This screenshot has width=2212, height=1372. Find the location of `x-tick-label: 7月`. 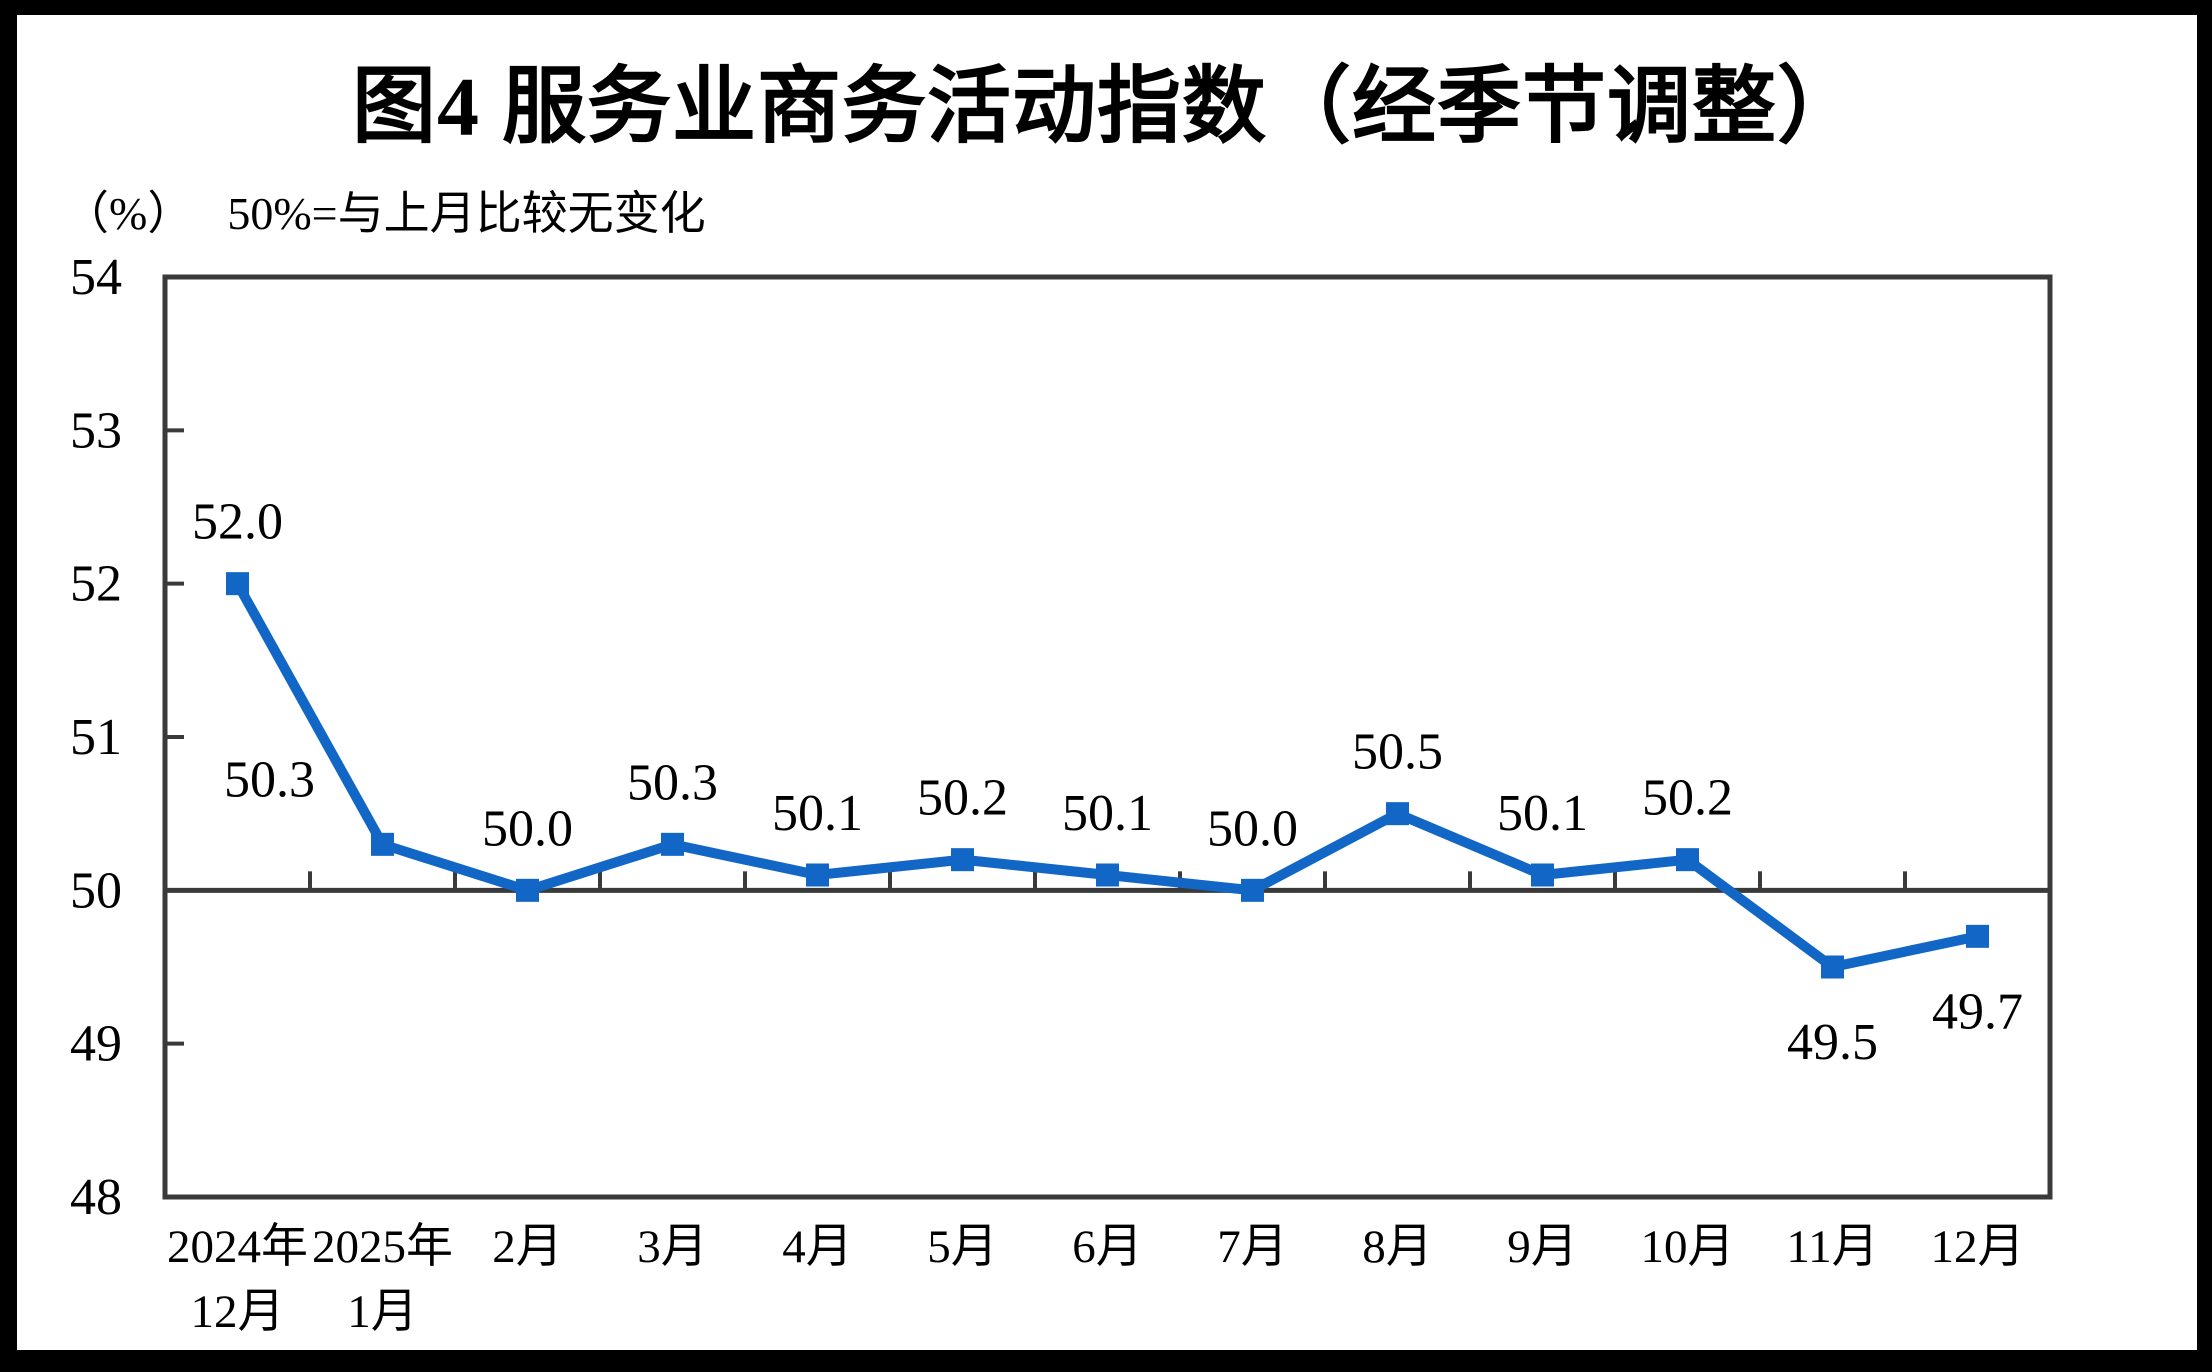

x-tick-label: 7月 is located at coordinates (1252, 1247).